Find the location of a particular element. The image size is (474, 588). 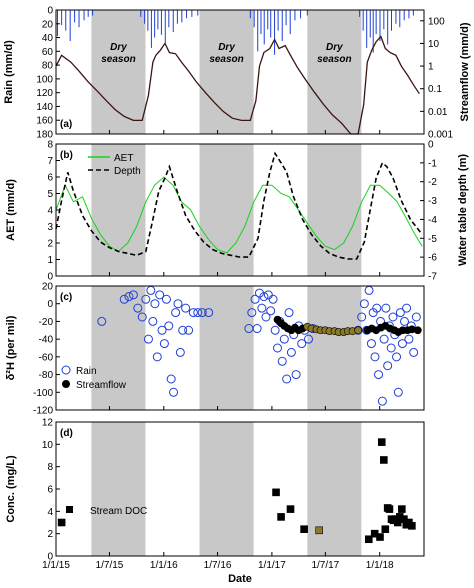

legend-aet-label: AET is located at coordinates (123, 158).